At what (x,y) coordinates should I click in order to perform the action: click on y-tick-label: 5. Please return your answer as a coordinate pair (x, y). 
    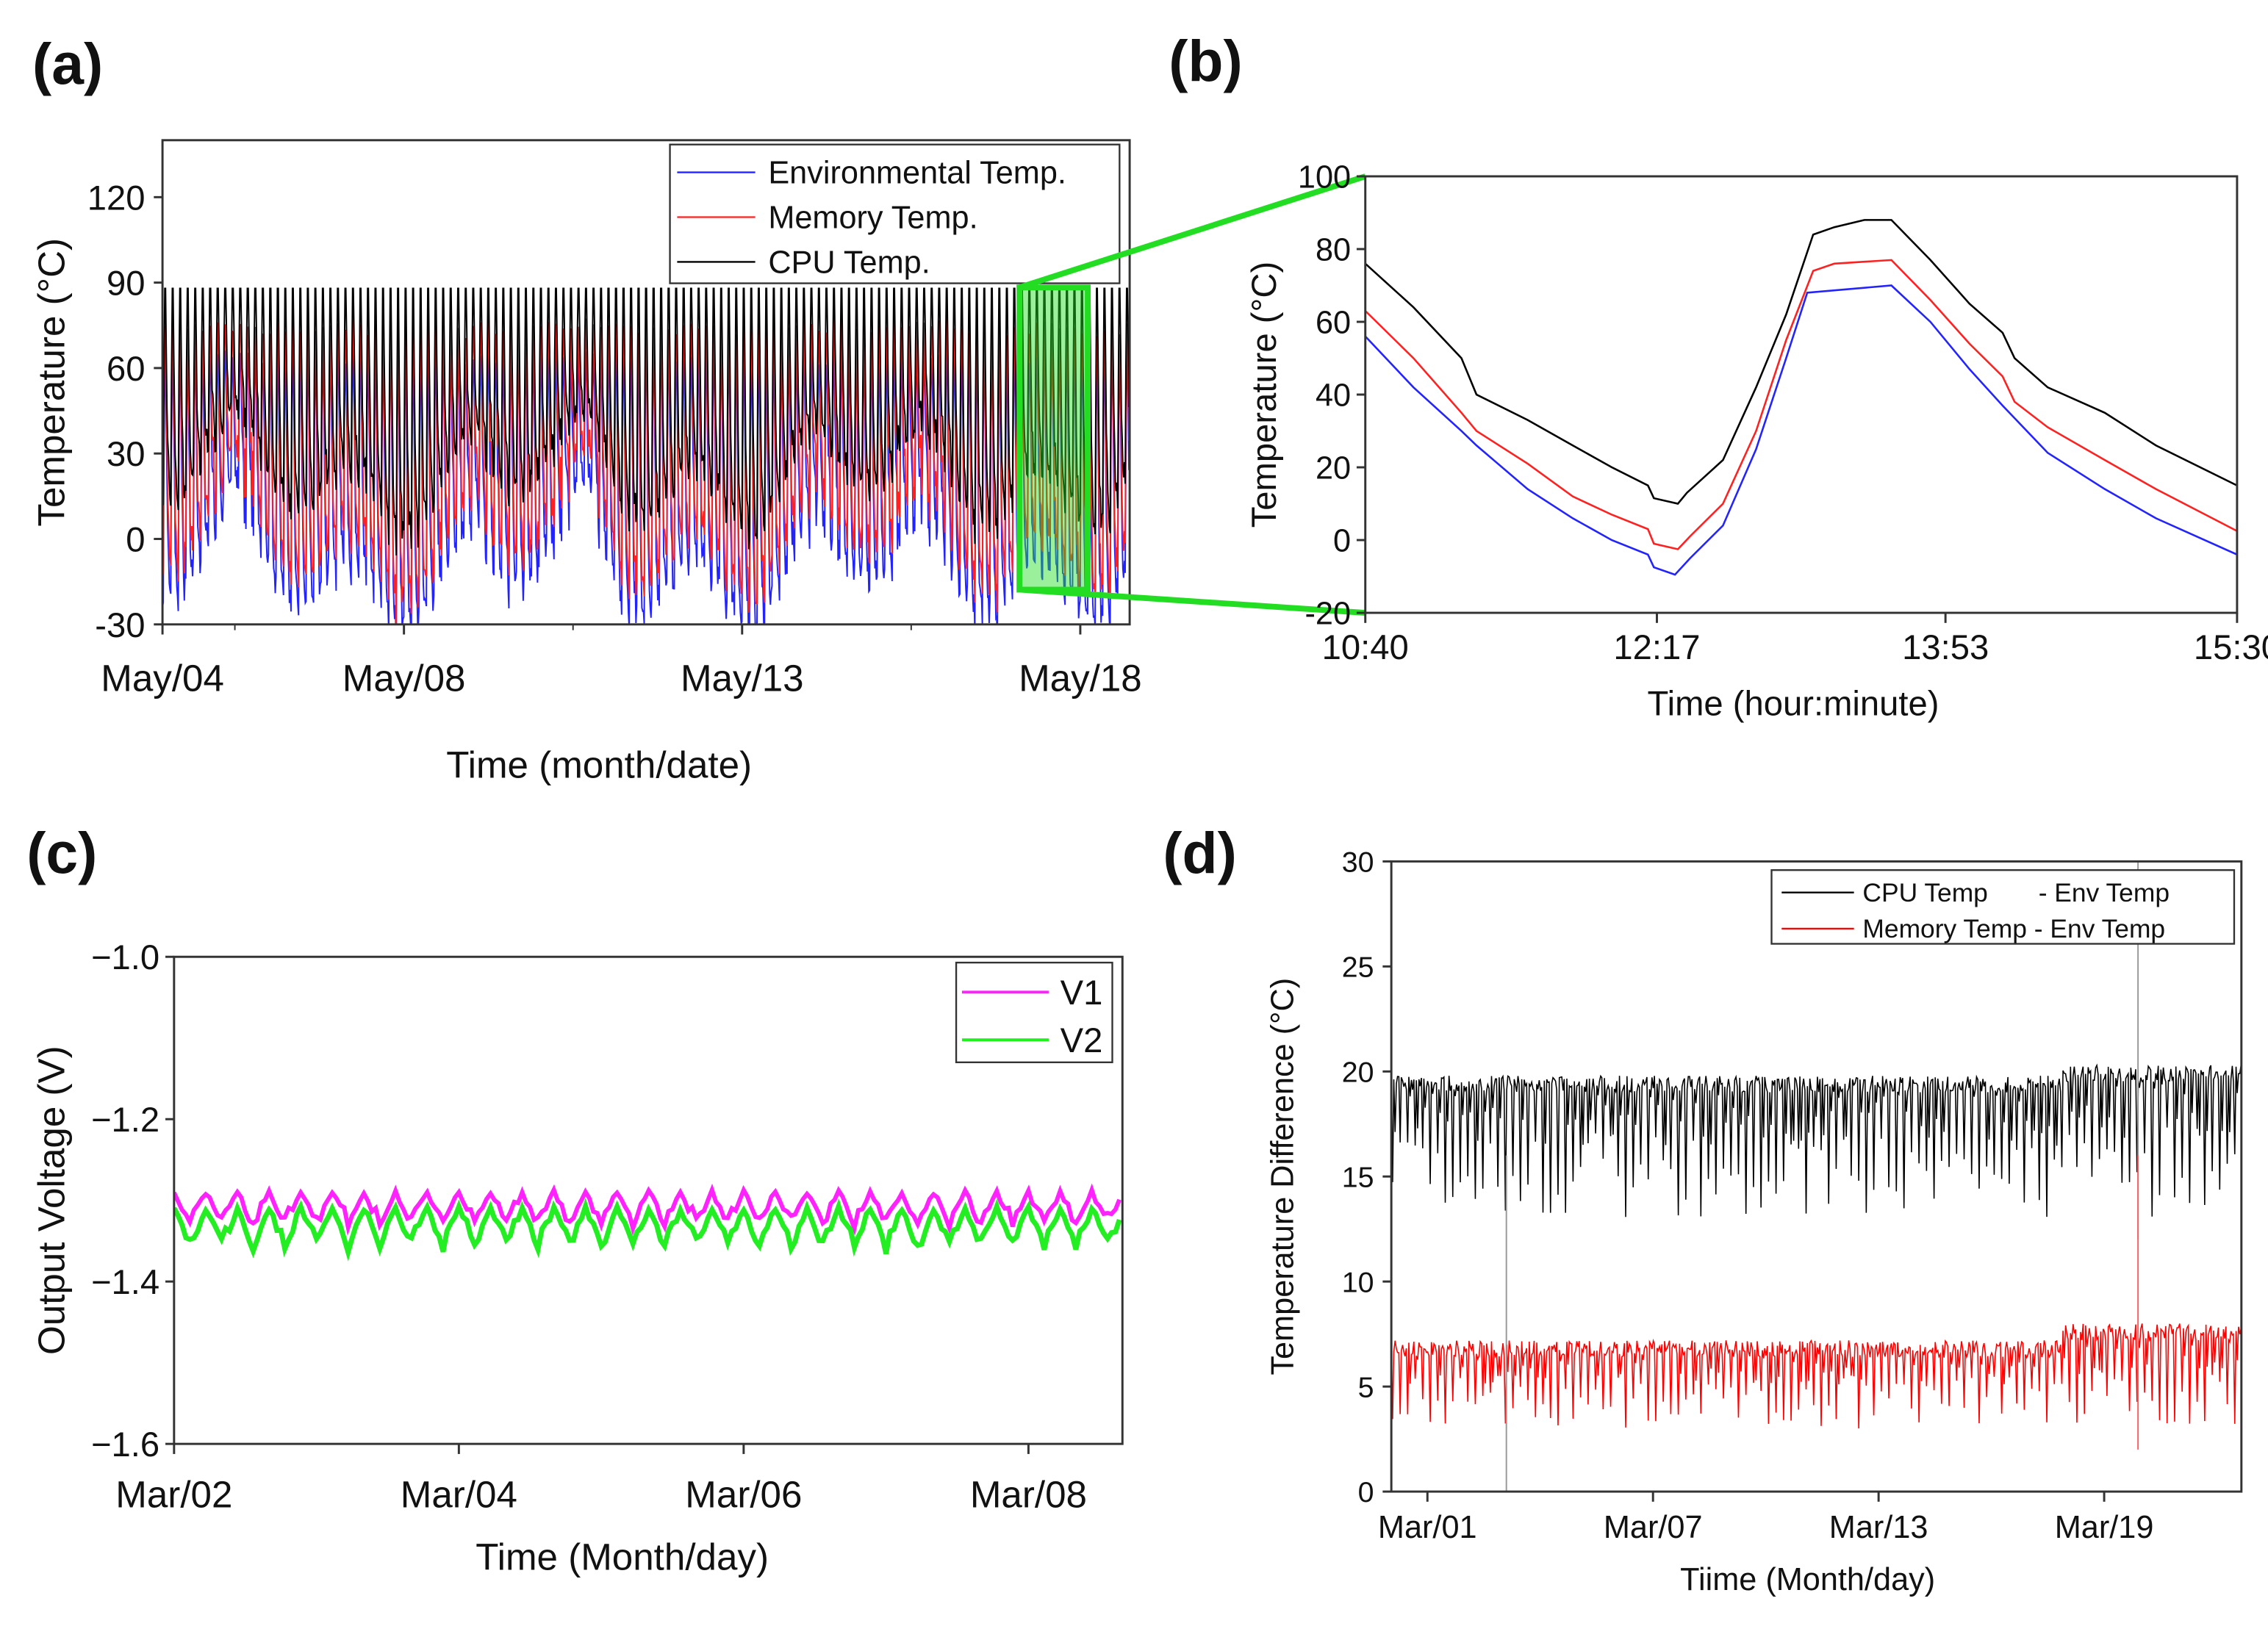
    Looking at the image, I should click on (1366, 1387).